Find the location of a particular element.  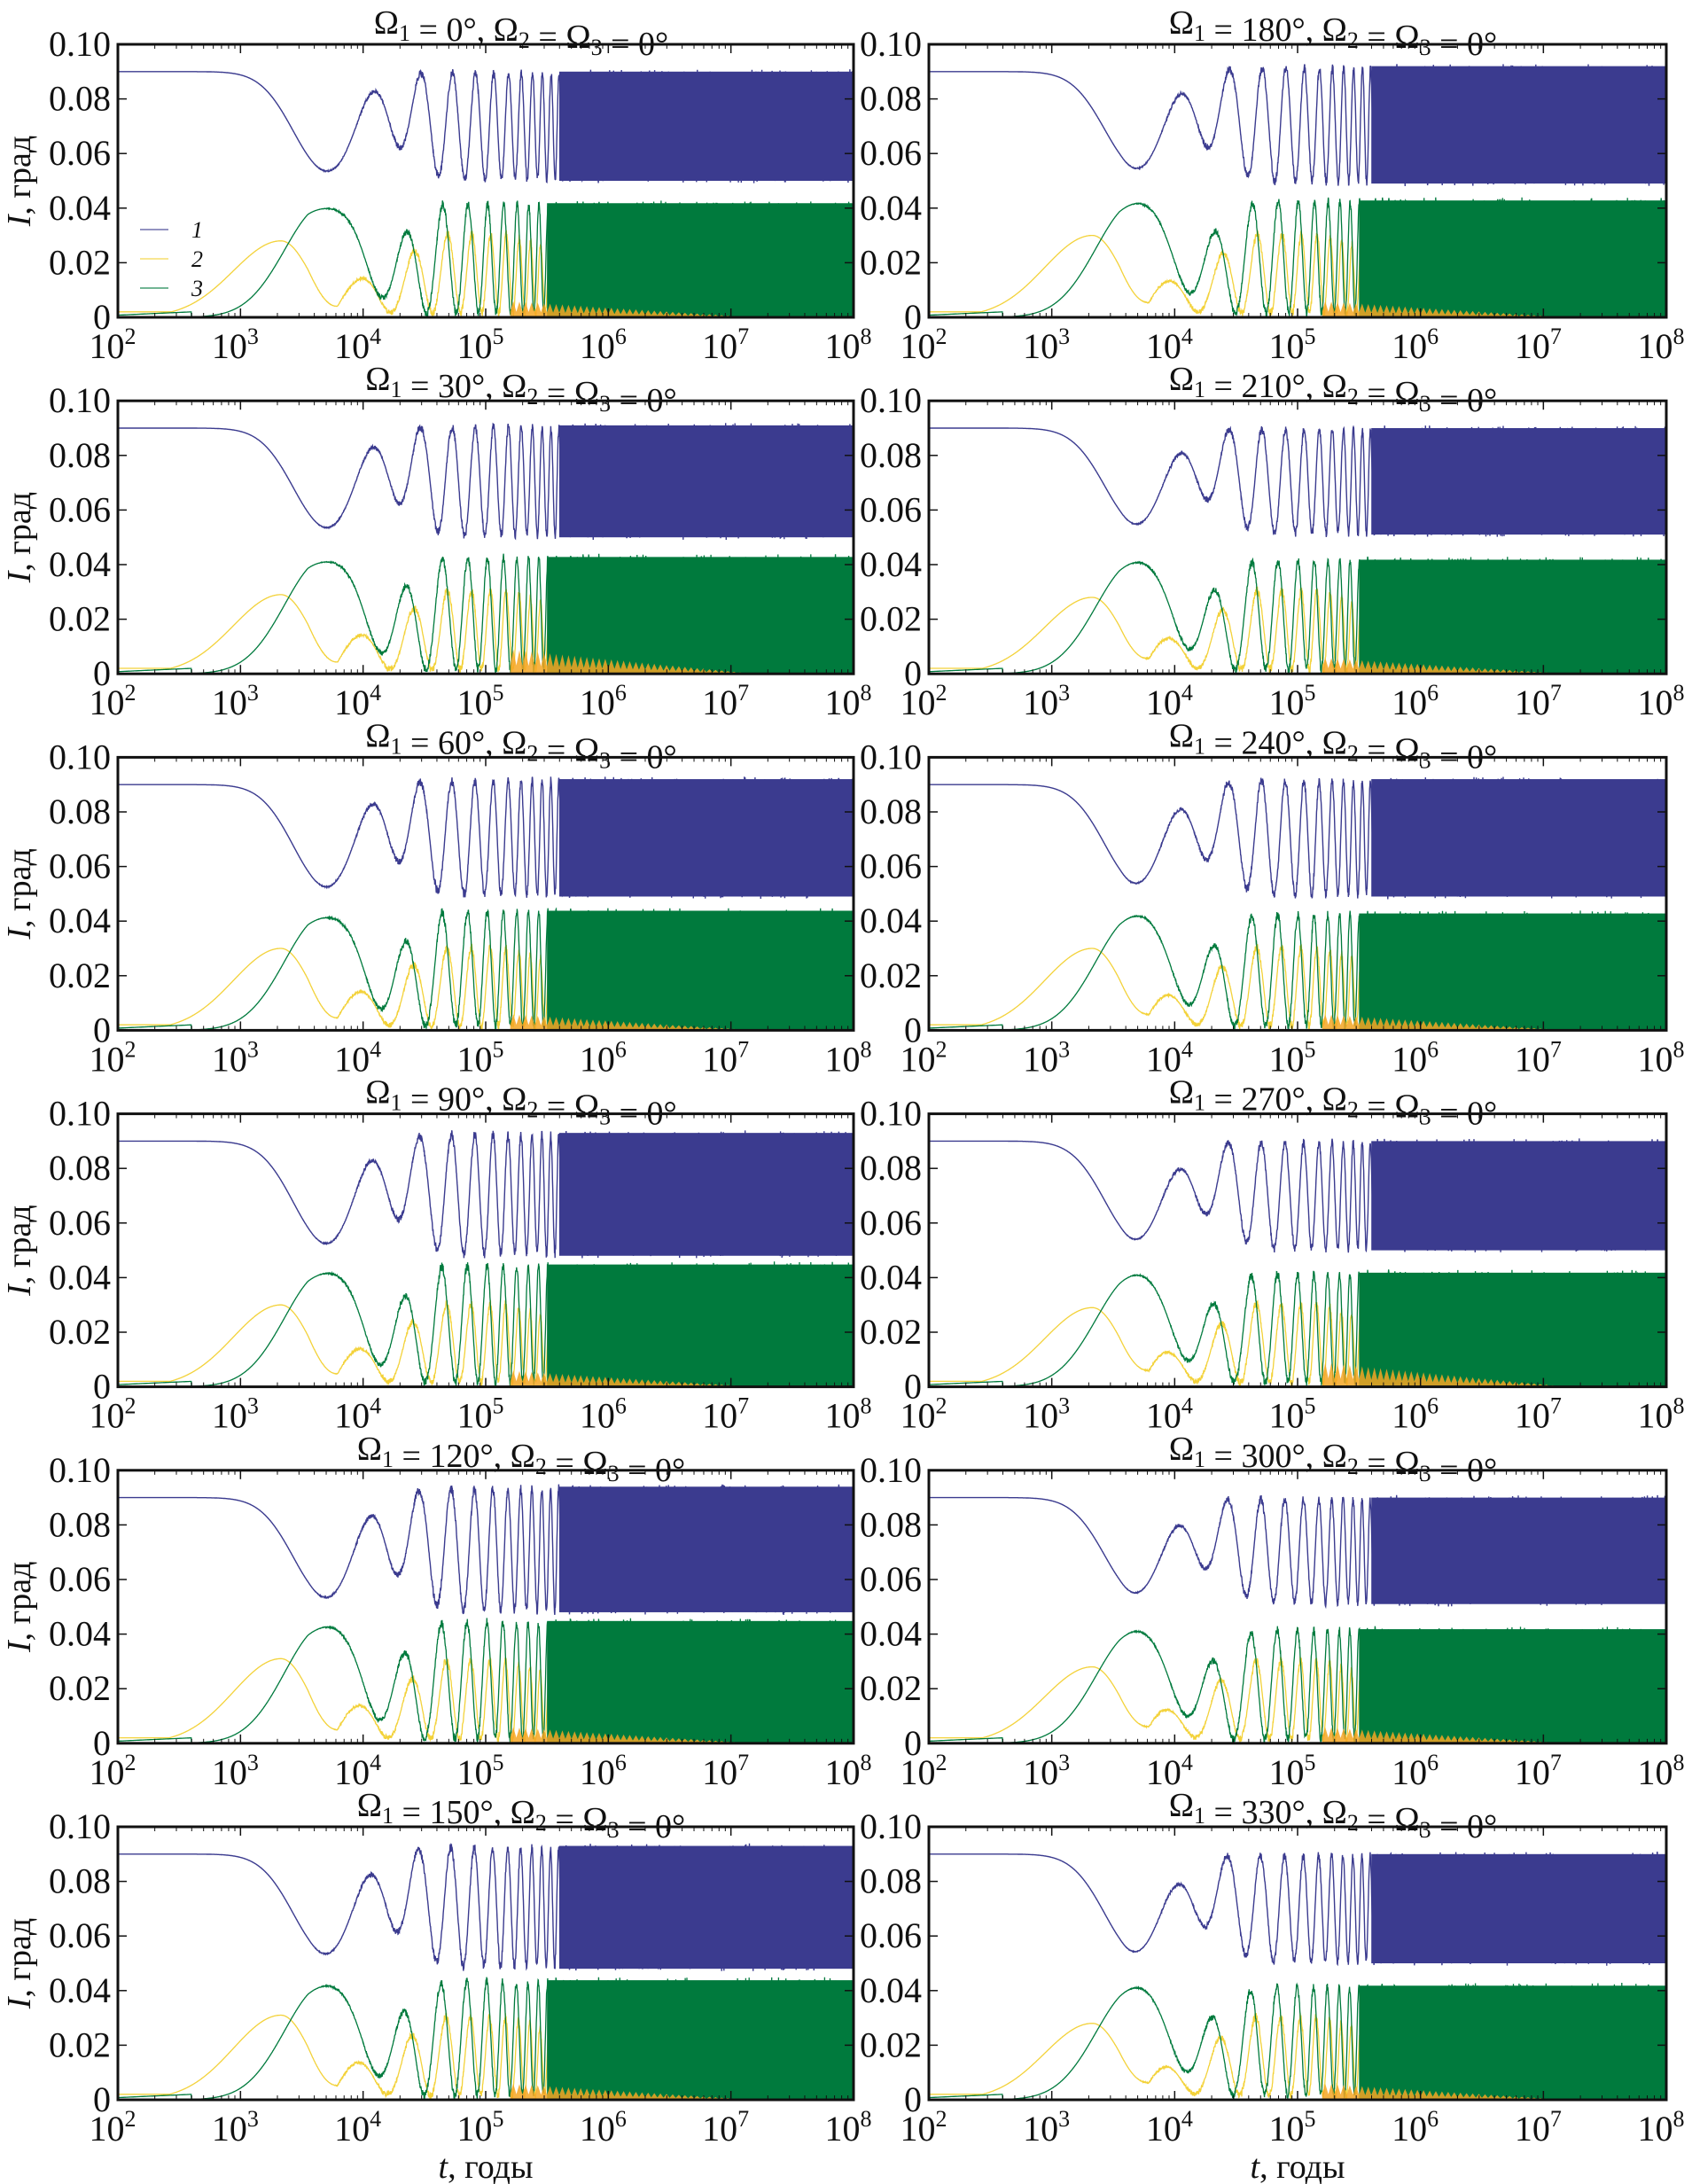

x-tick-exponent: 4 is located at coordinates (1187, 1762).